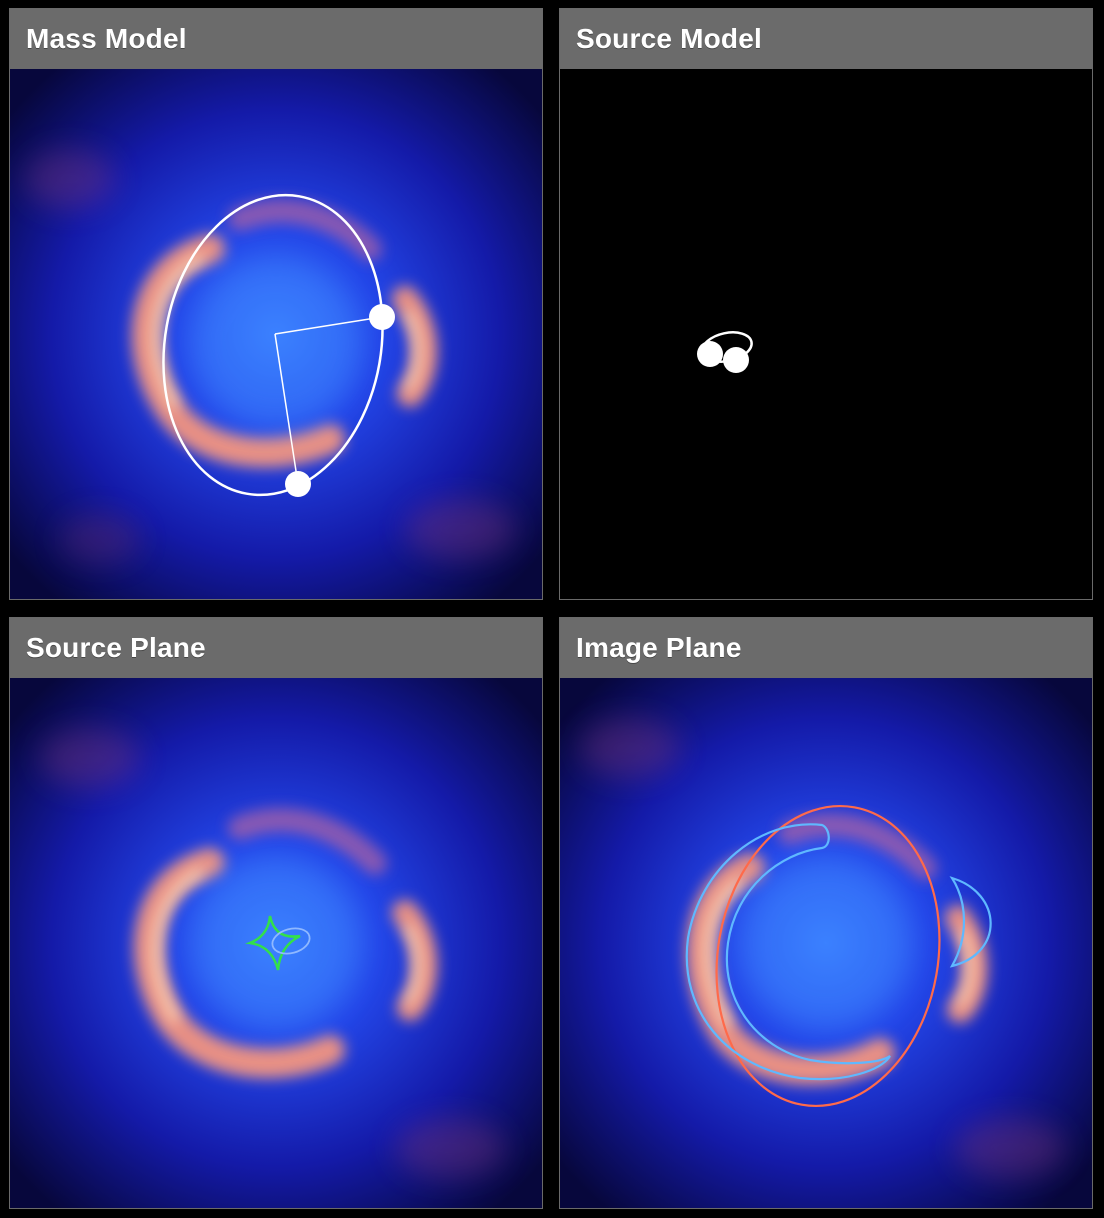 The width and height of the screenshot is (1104, 1218). Describe the element at coordinates (826, 648) in the screenshot. I see `image-plane-title: Image Plane` at that location.